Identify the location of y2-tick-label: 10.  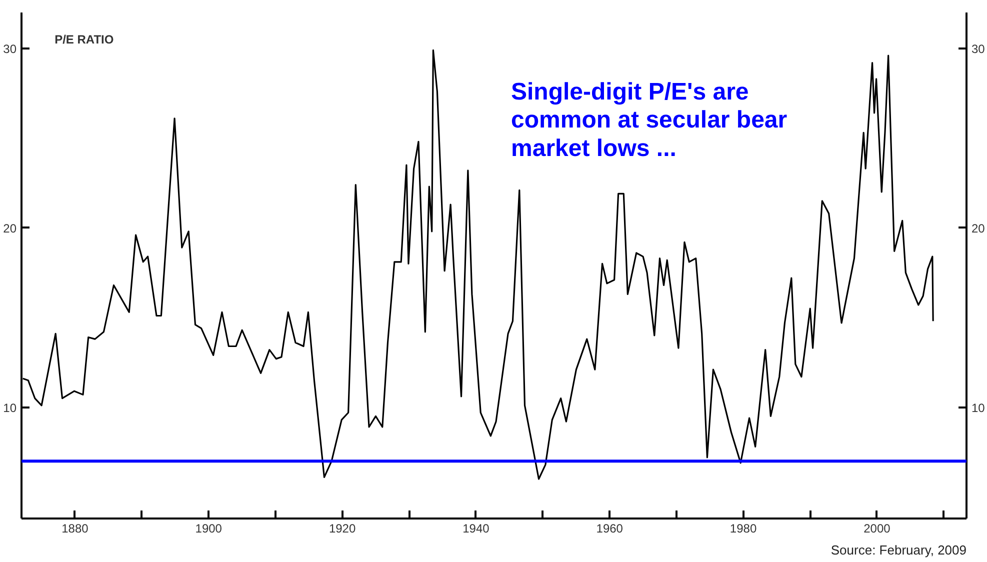
(979, 407).